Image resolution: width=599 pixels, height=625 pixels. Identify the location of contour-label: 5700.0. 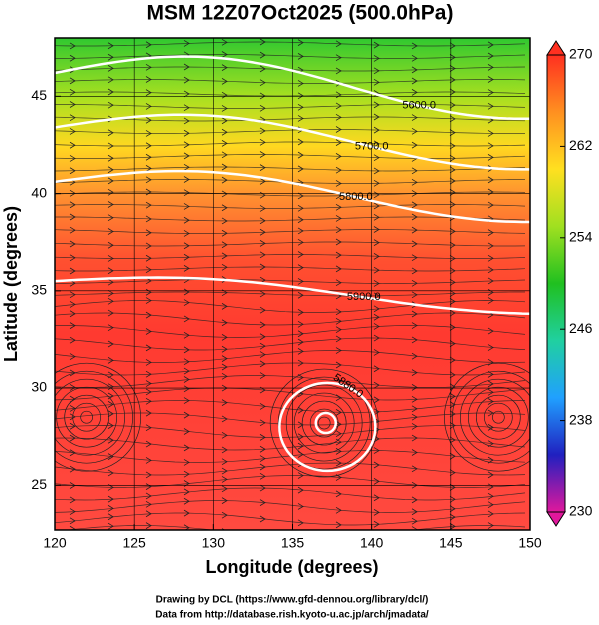
(372, 147).